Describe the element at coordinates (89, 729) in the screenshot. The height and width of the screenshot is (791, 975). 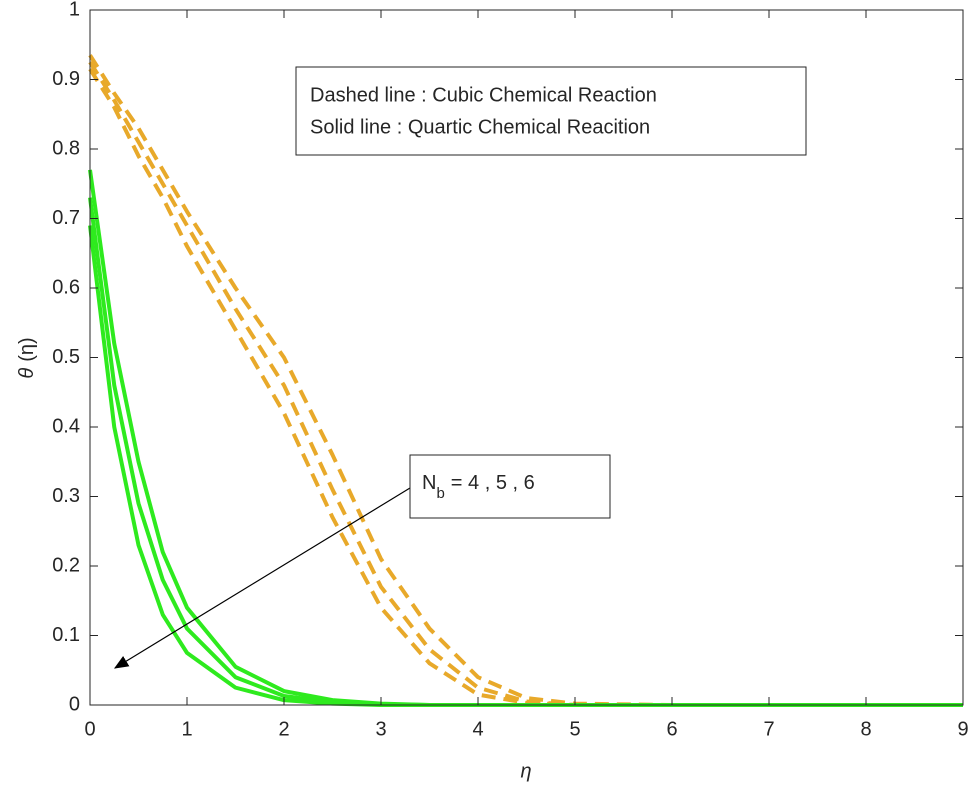
I see `x-tick-label: 0` at that location.